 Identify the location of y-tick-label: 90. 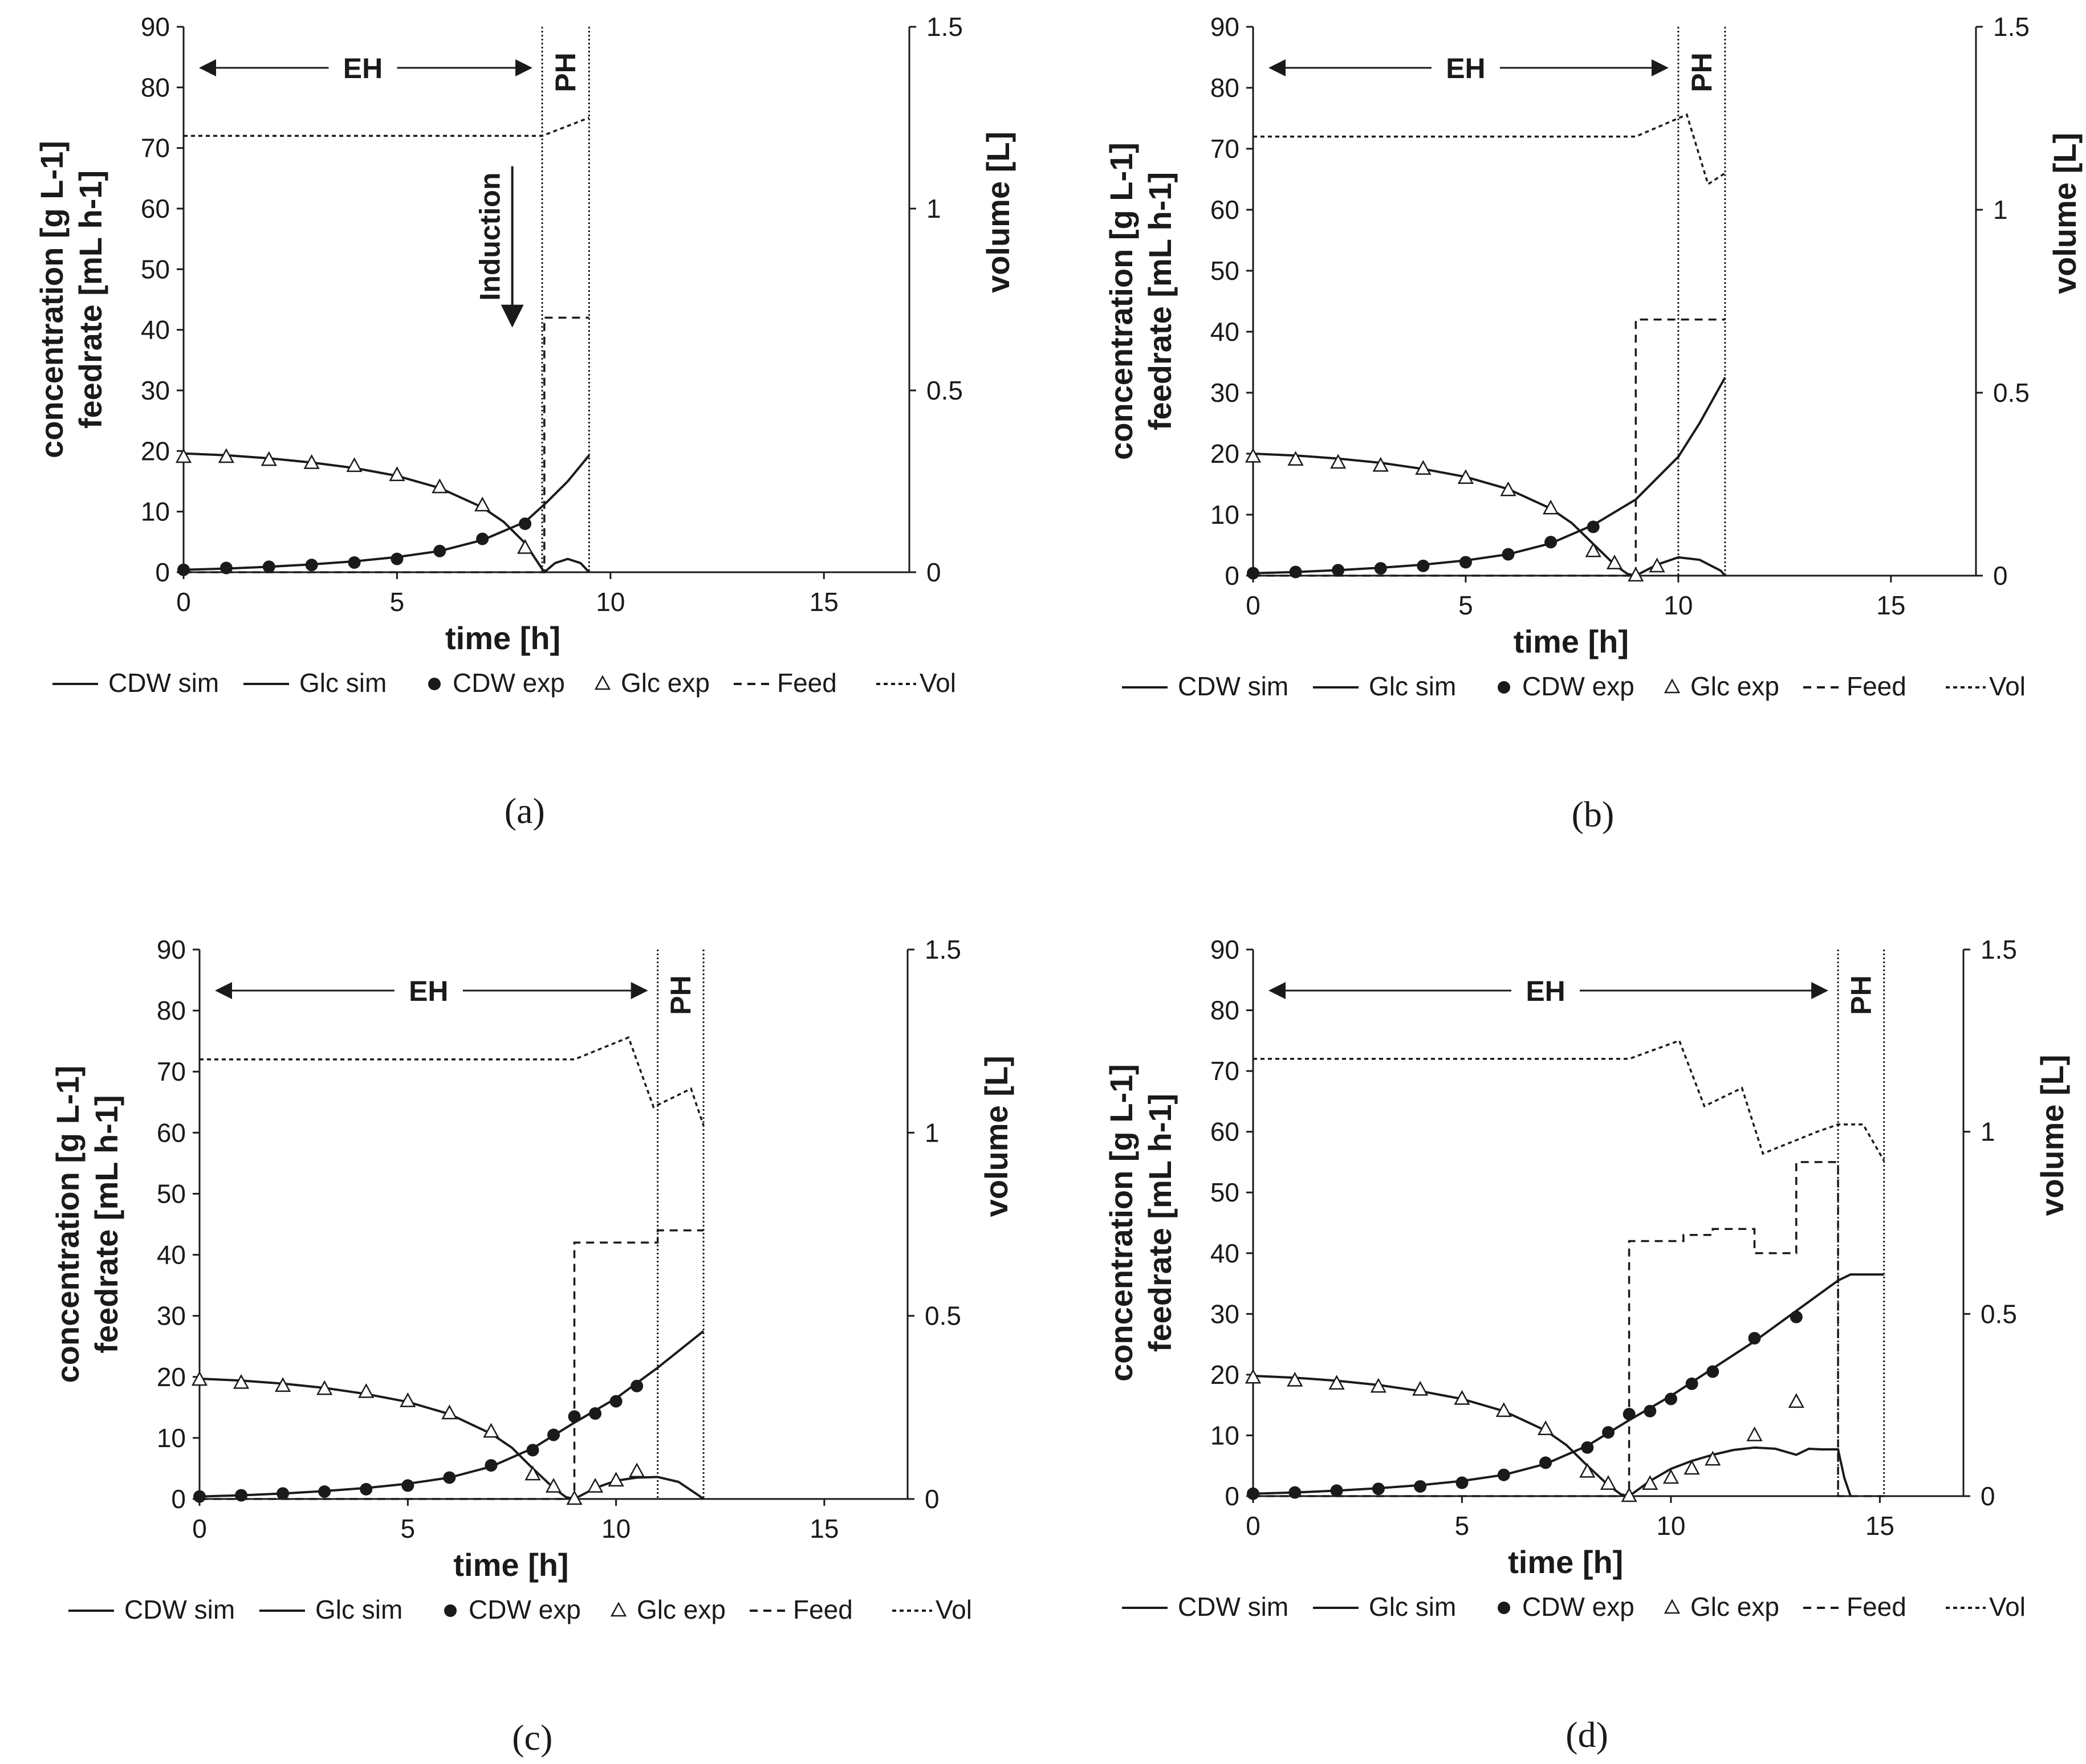
(1224, 950).